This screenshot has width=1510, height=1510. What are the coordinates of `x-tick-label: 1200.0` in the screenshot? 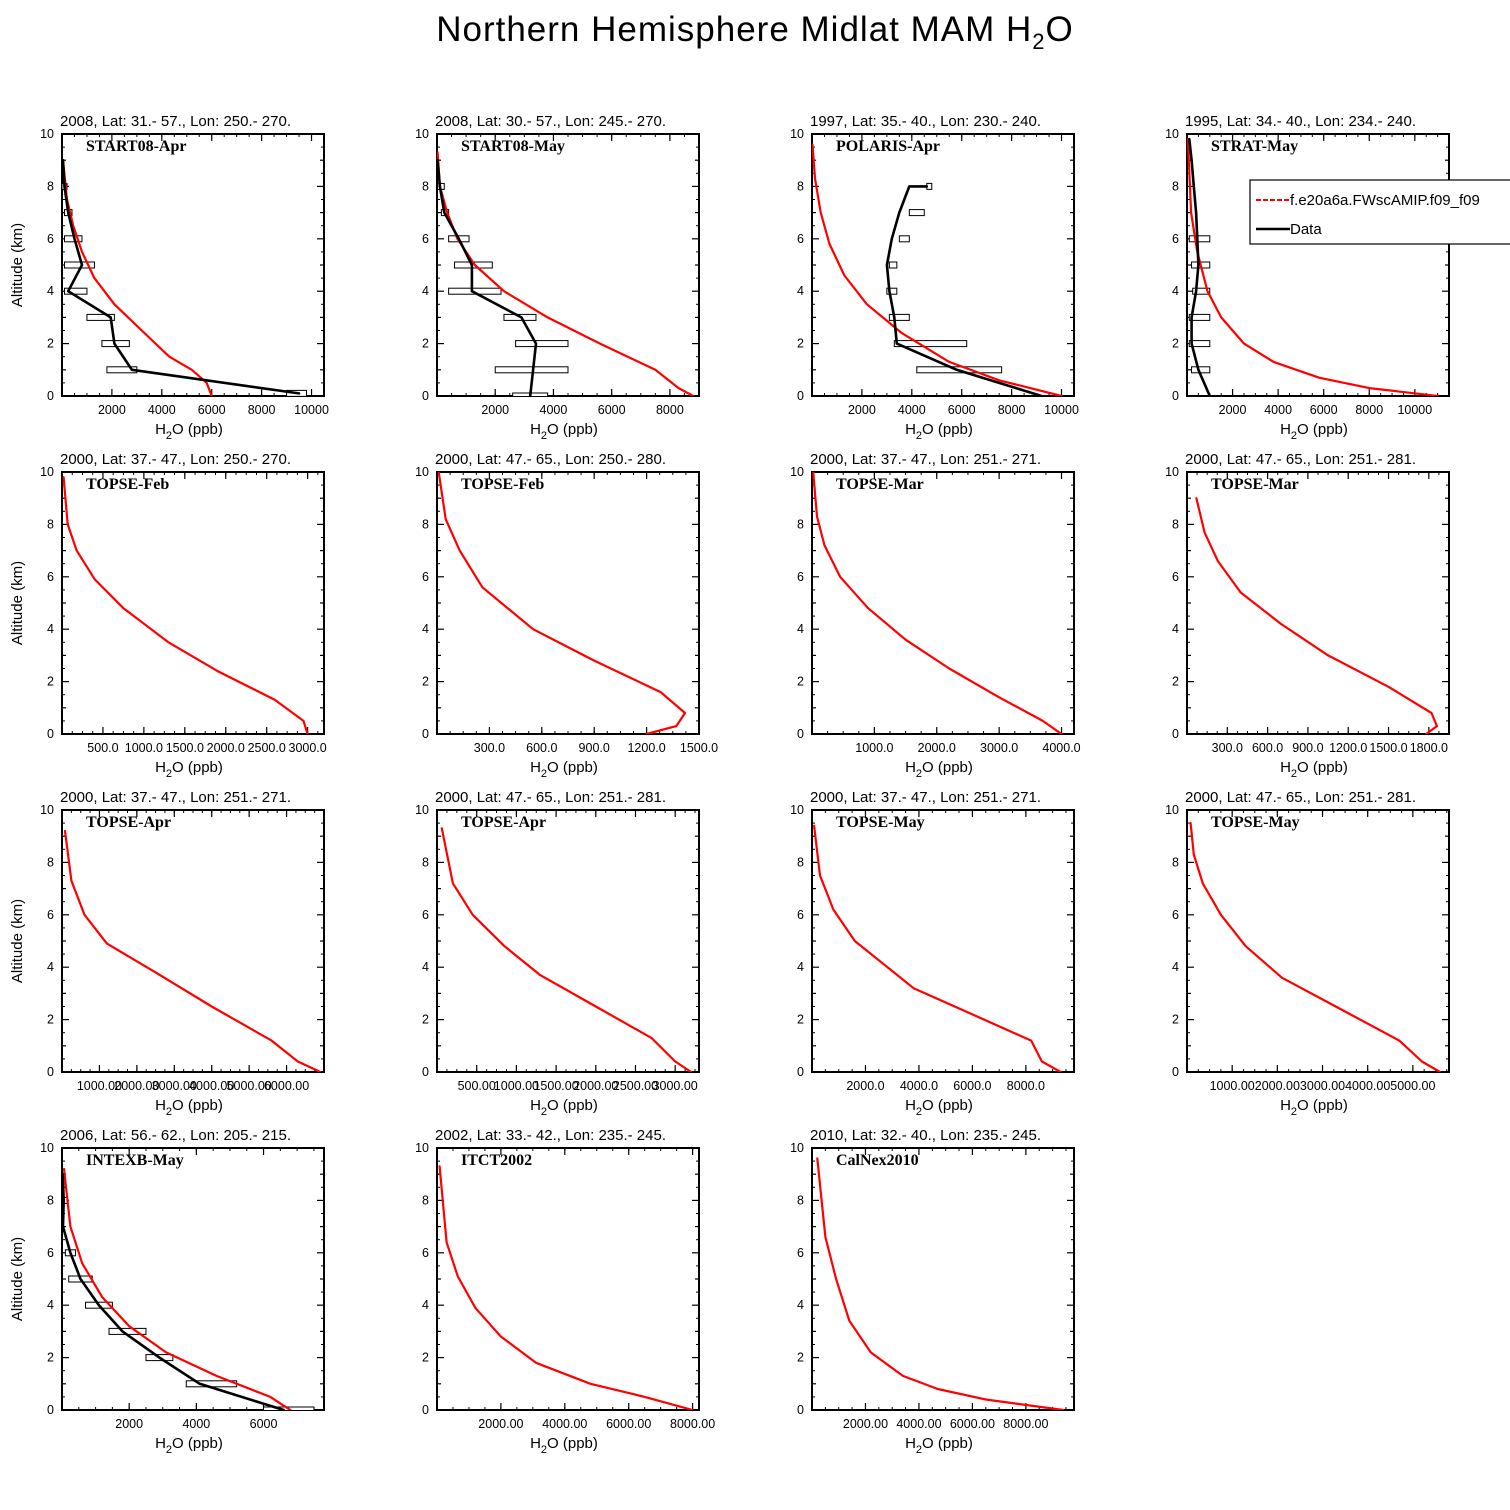 It's located at (1348, 748).